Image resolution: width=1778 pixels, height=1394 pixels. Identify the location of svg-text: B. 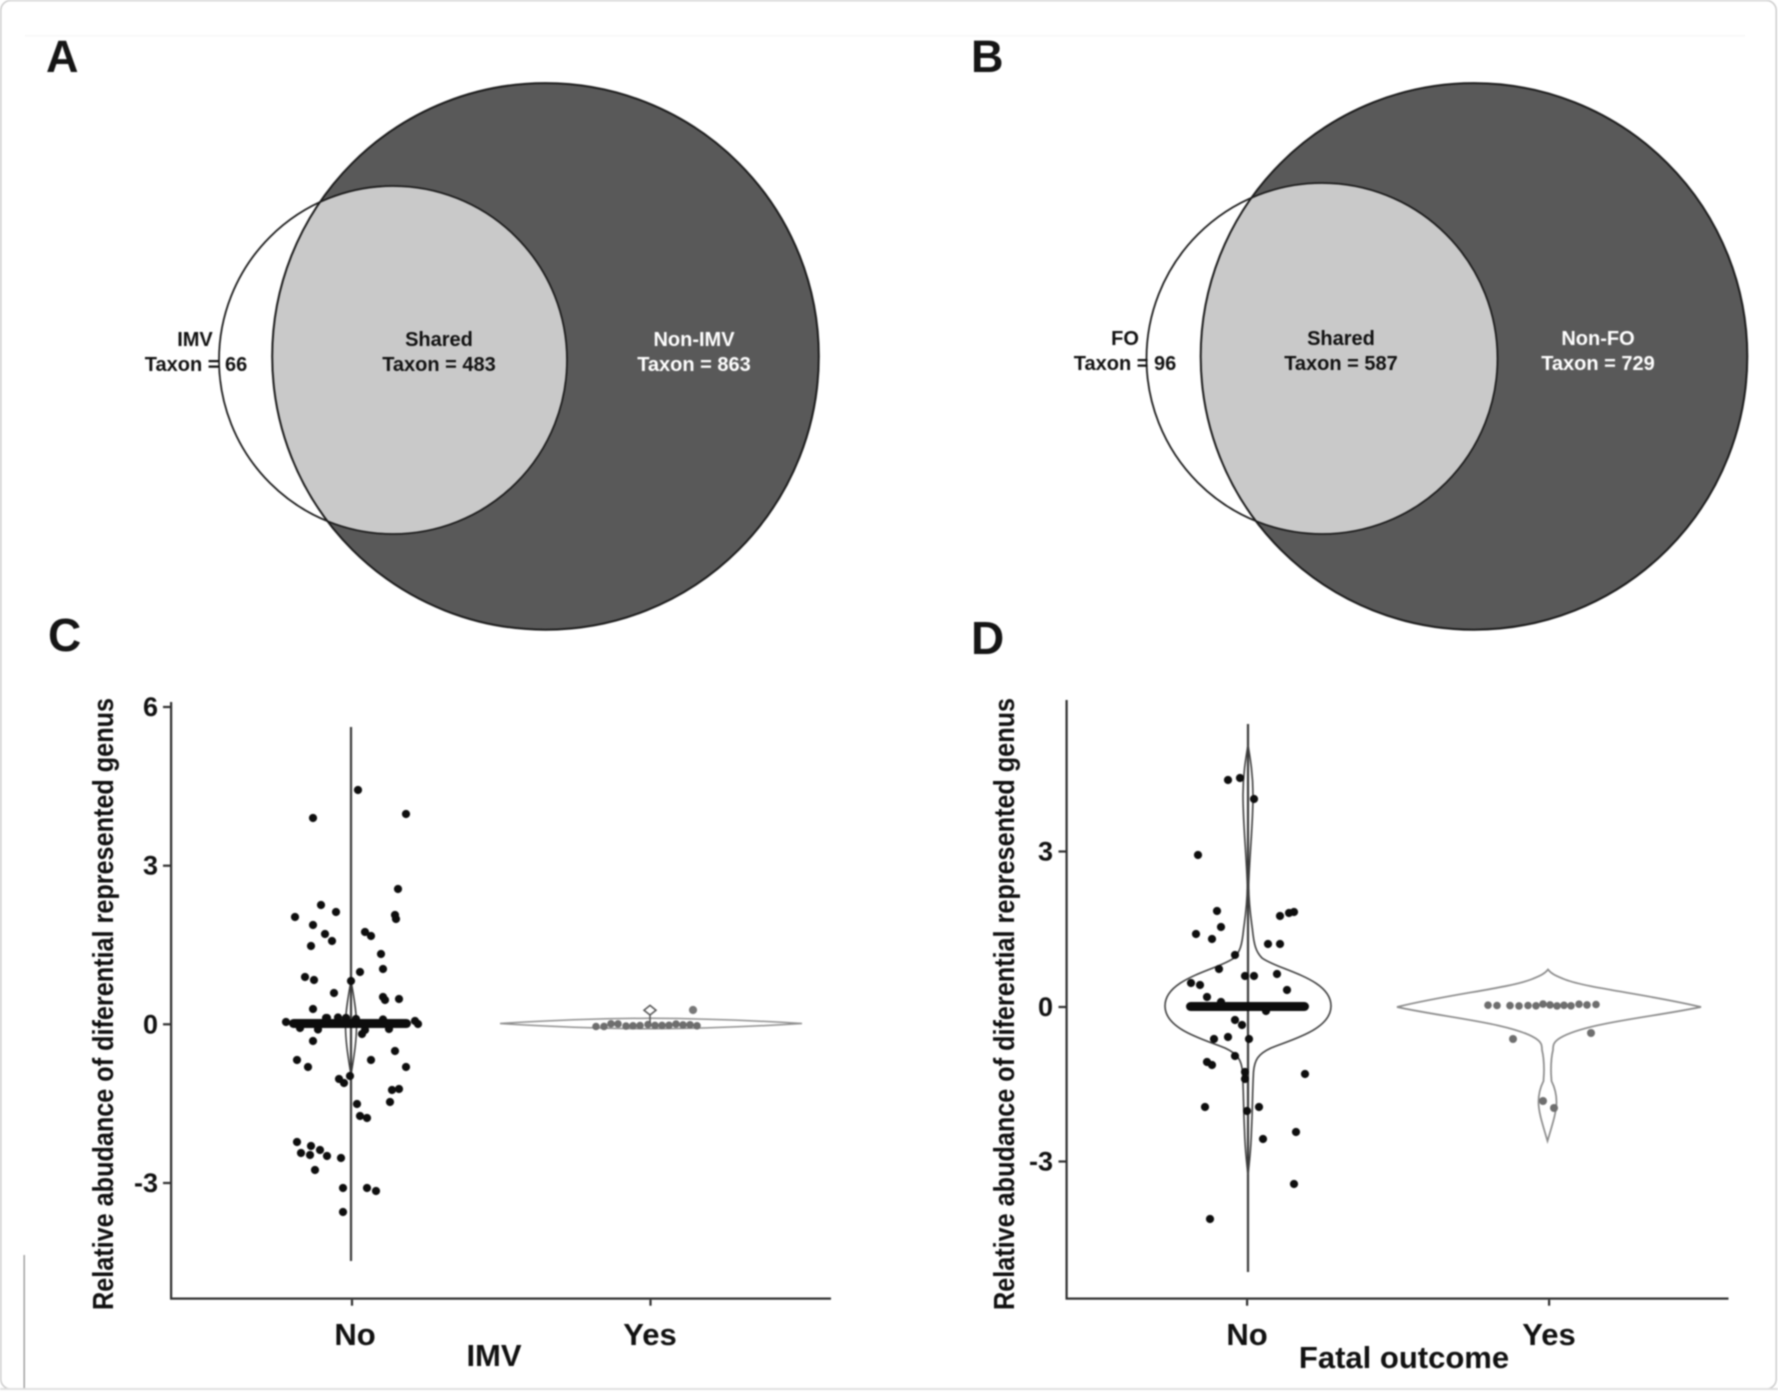
(987, 56).